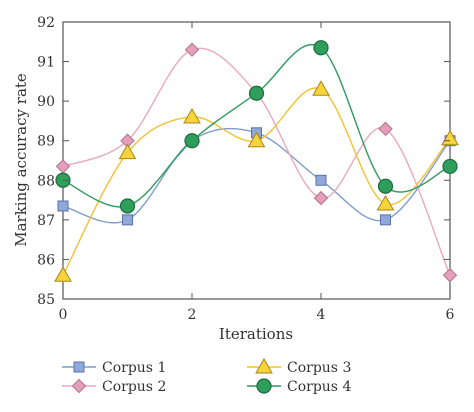 This screenshot has height=412, width=474. I want to click on legend-item: Corpus 3, so click(299, 366).